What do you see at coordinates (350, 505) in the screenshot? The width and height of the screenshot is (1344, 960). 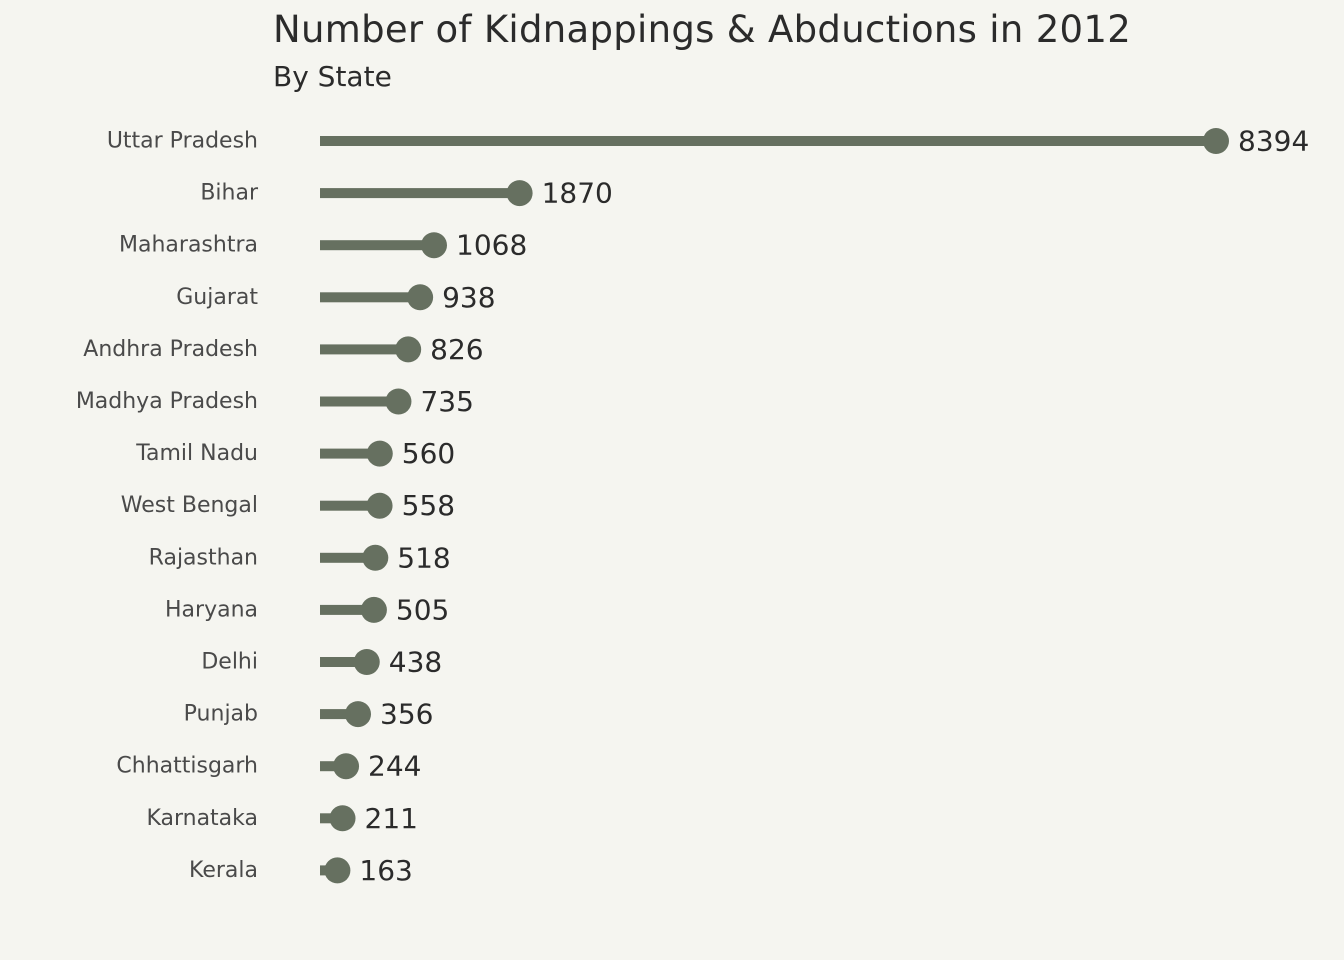 I see `bar-west-bengal` at bounding box center [350, 505].